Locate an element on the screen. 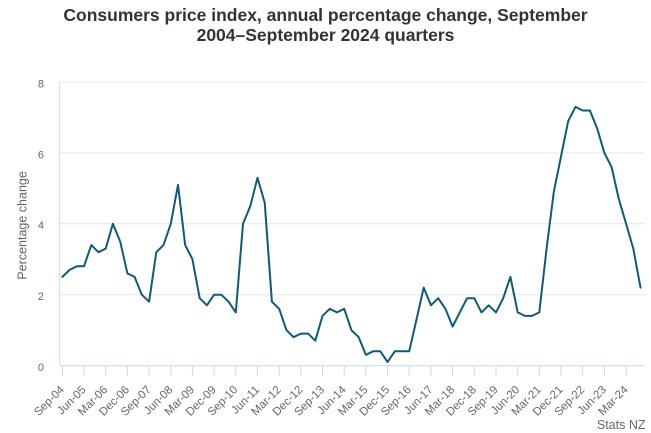 Image resolution: width=651 pixels, height=433 pixels. svg-text: 8 is located at coordinates (41, 85).